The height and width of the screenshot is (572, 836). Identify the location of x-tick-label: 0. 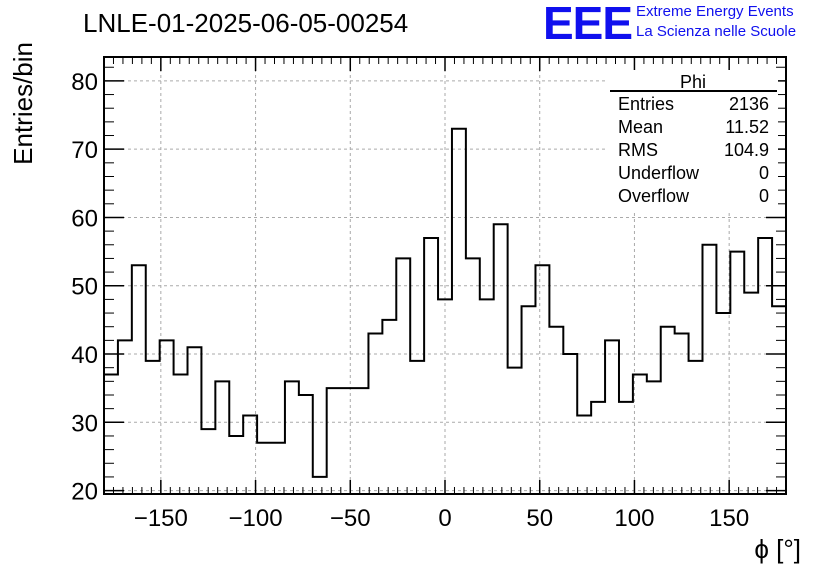
(444, 518).